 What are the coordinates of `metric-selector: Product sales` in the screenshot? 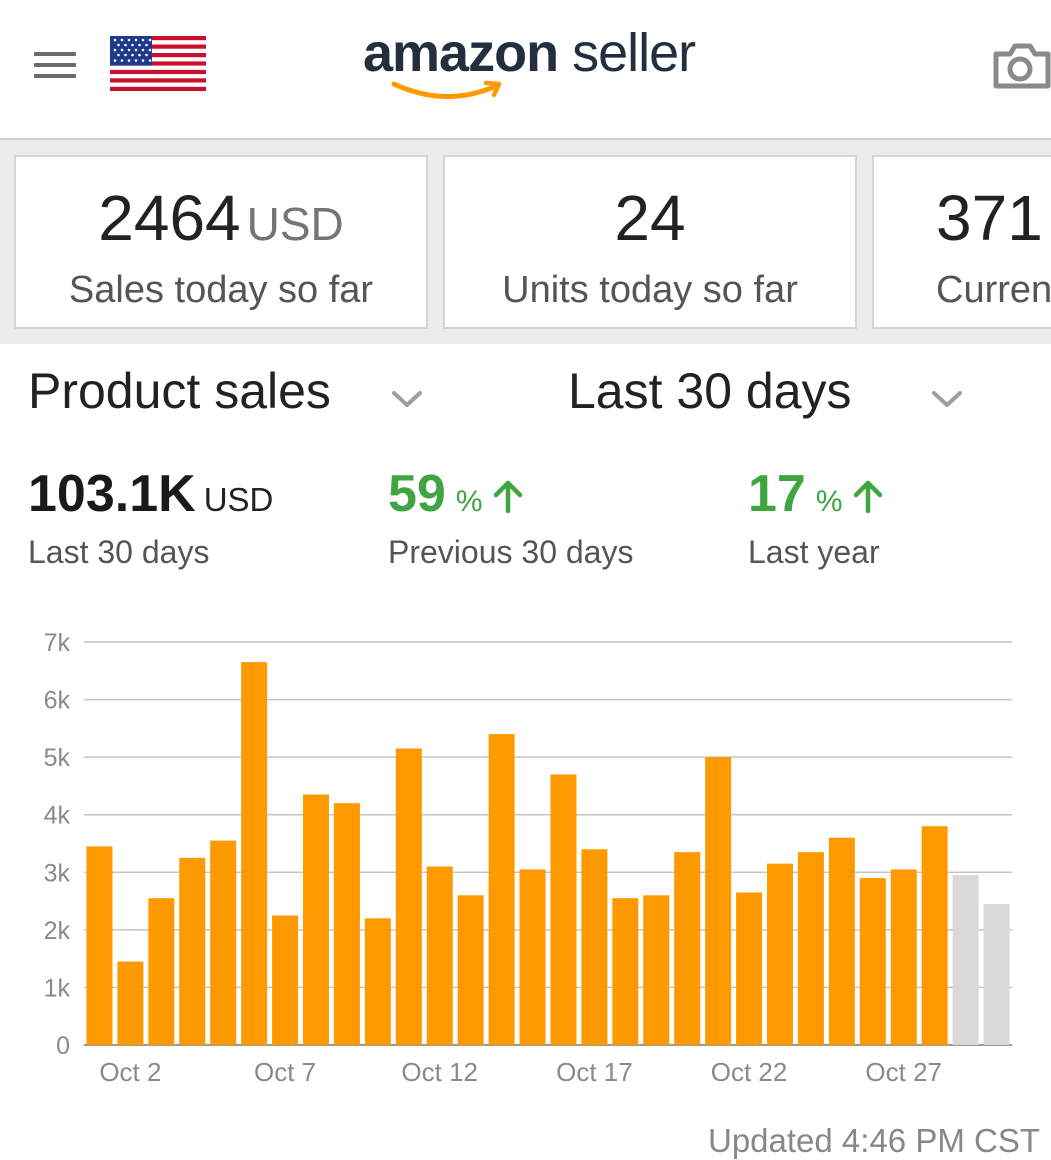 It's located at (179, 391).